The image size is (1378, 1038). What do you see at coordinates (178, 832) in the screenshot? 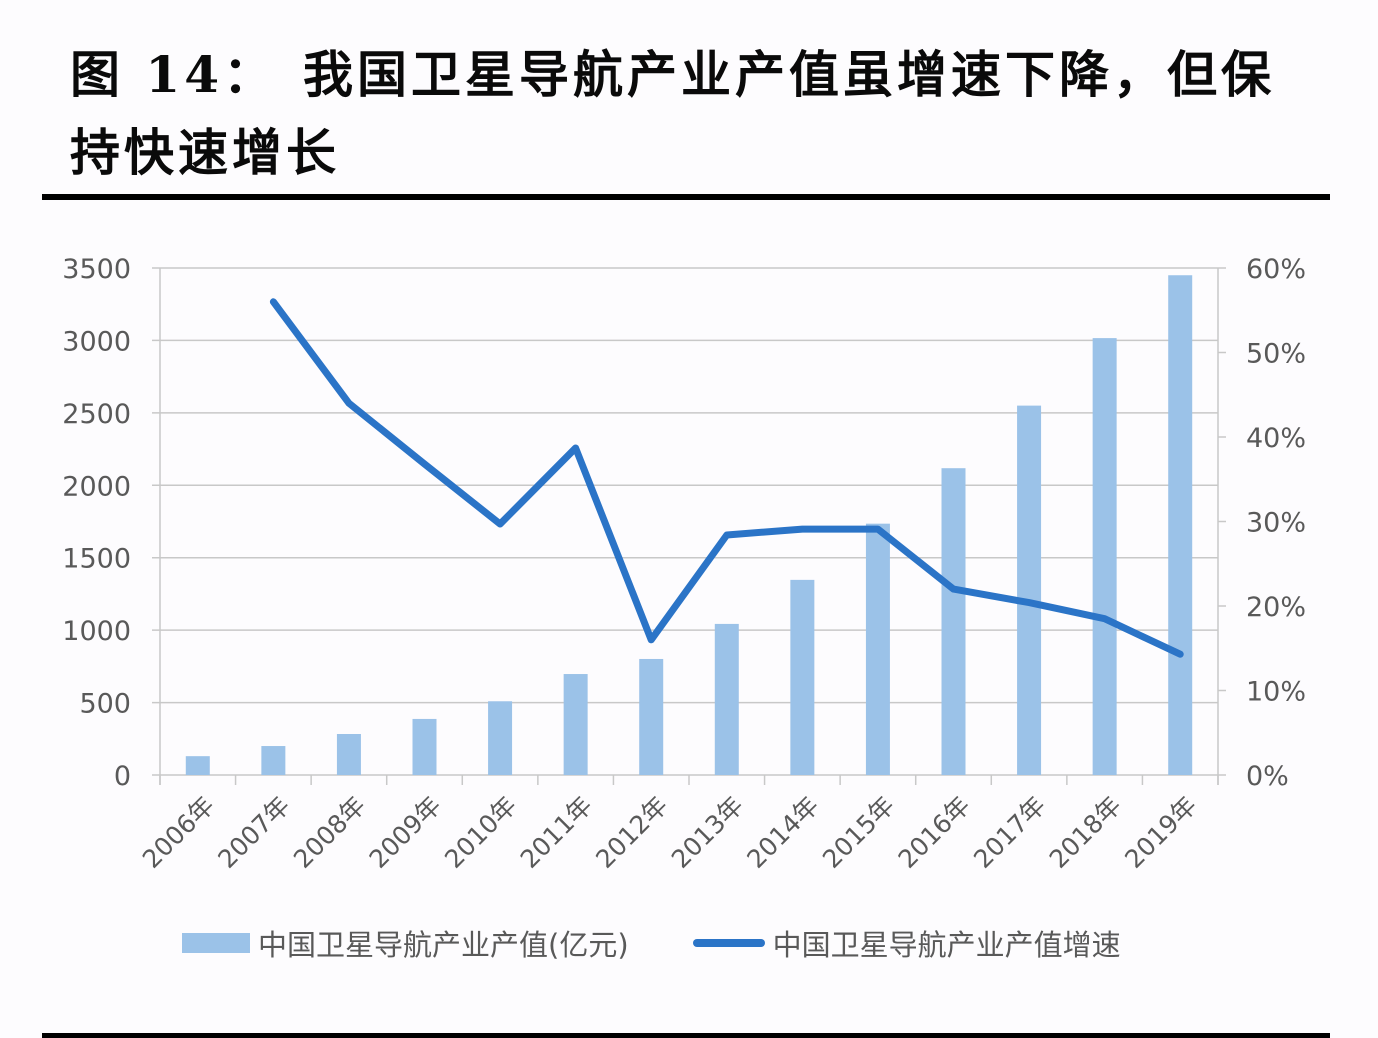
I see `x-axis-tick-label: 2006年` at bounding box center [178, 832].